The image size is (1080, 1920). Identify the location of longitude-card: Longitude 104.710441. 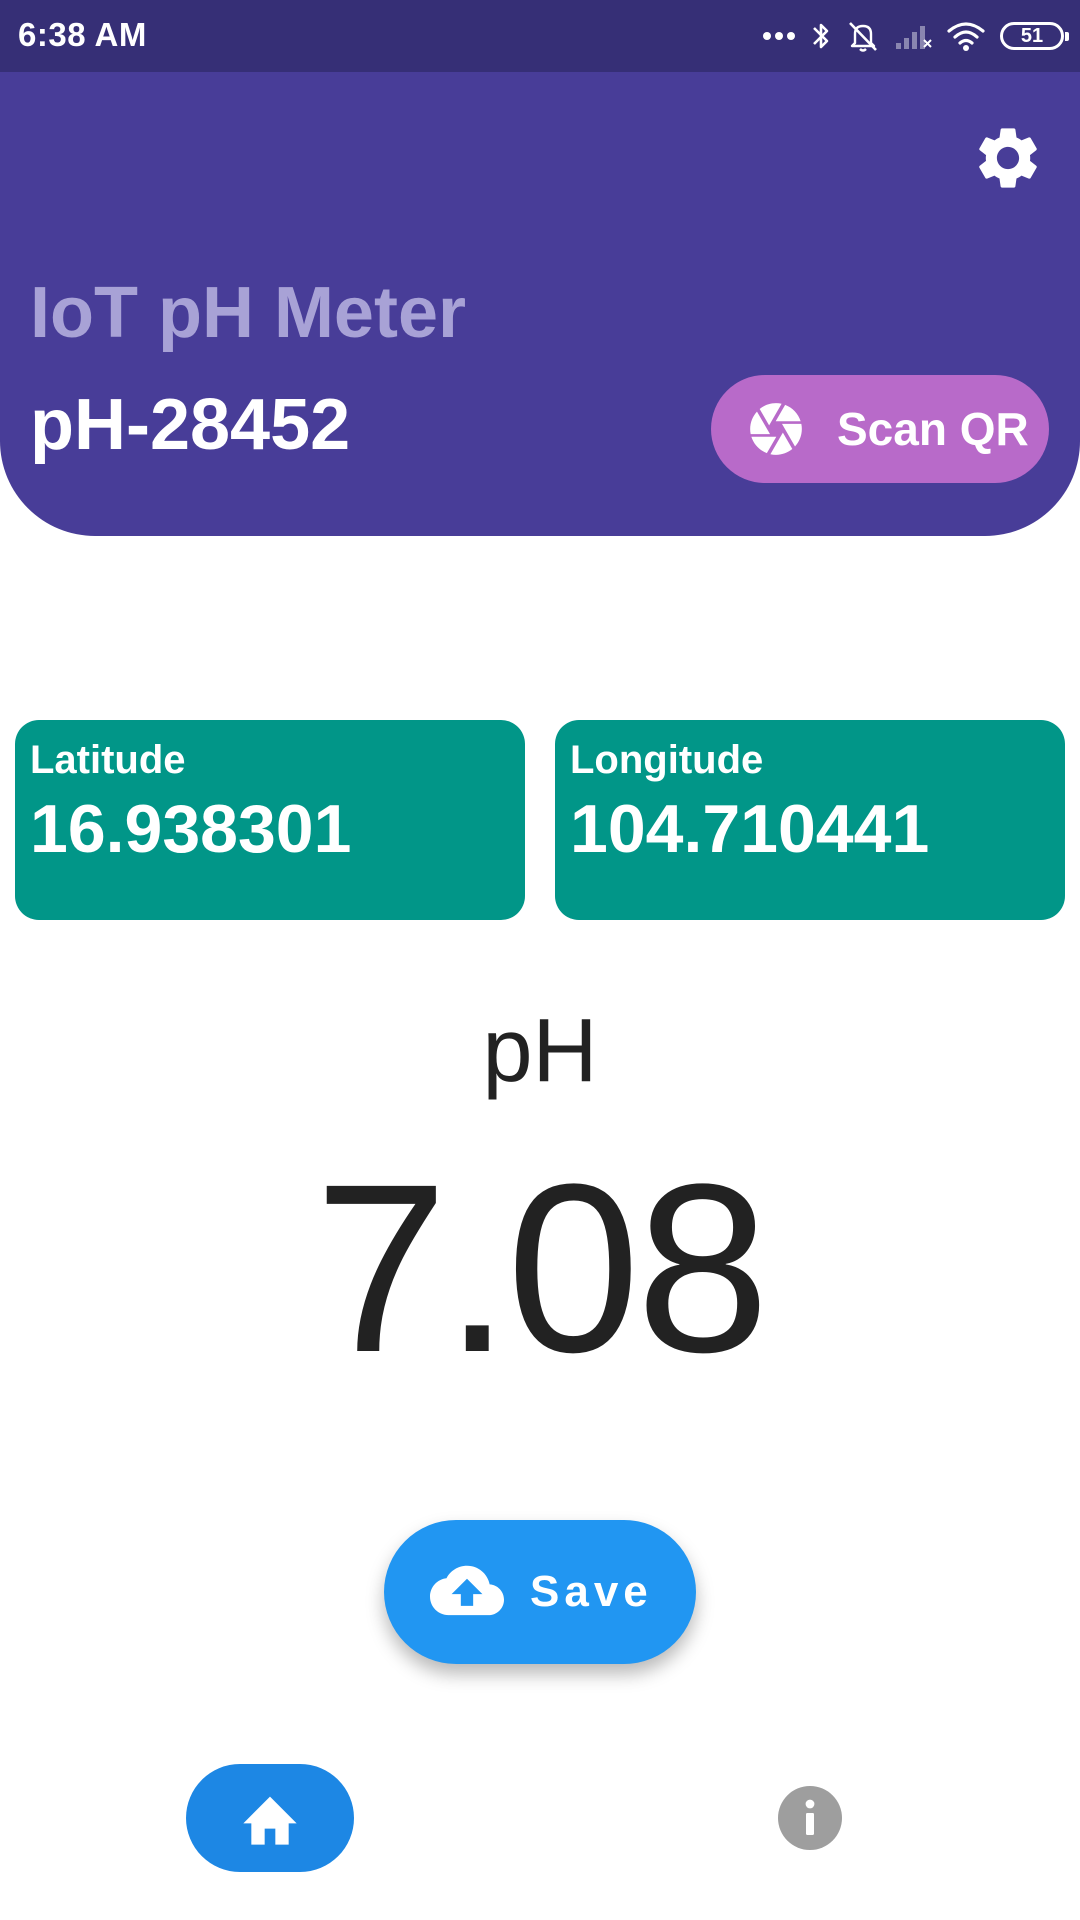
(810, 820).